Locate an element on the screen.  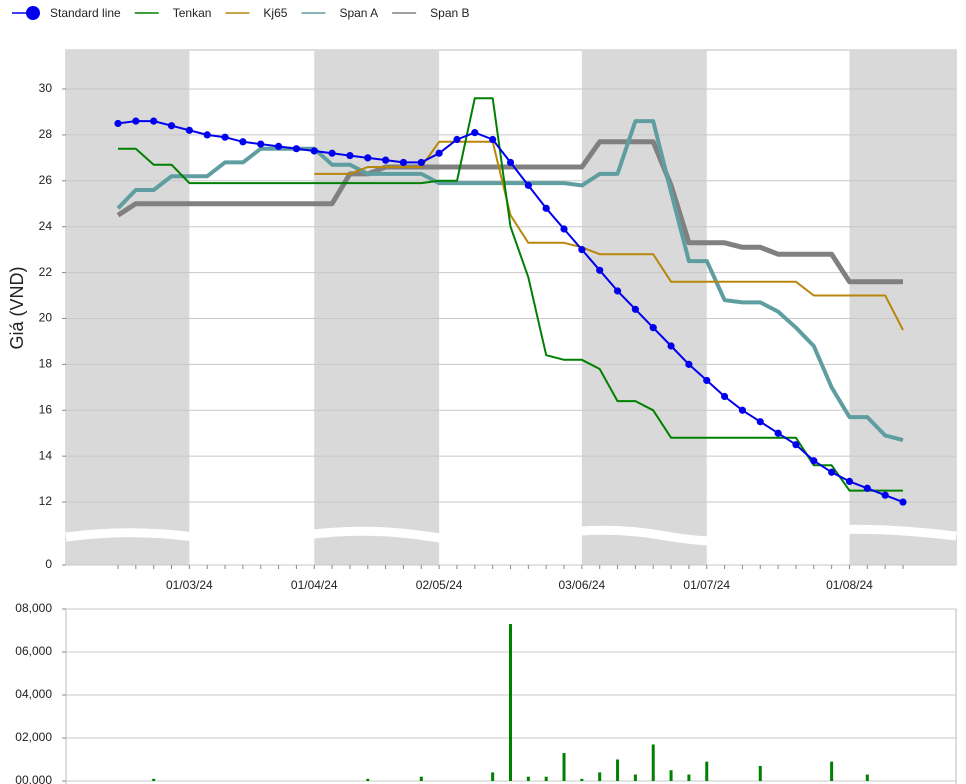
y-tick-label: 02,000 is located at coordinates (33, 737).